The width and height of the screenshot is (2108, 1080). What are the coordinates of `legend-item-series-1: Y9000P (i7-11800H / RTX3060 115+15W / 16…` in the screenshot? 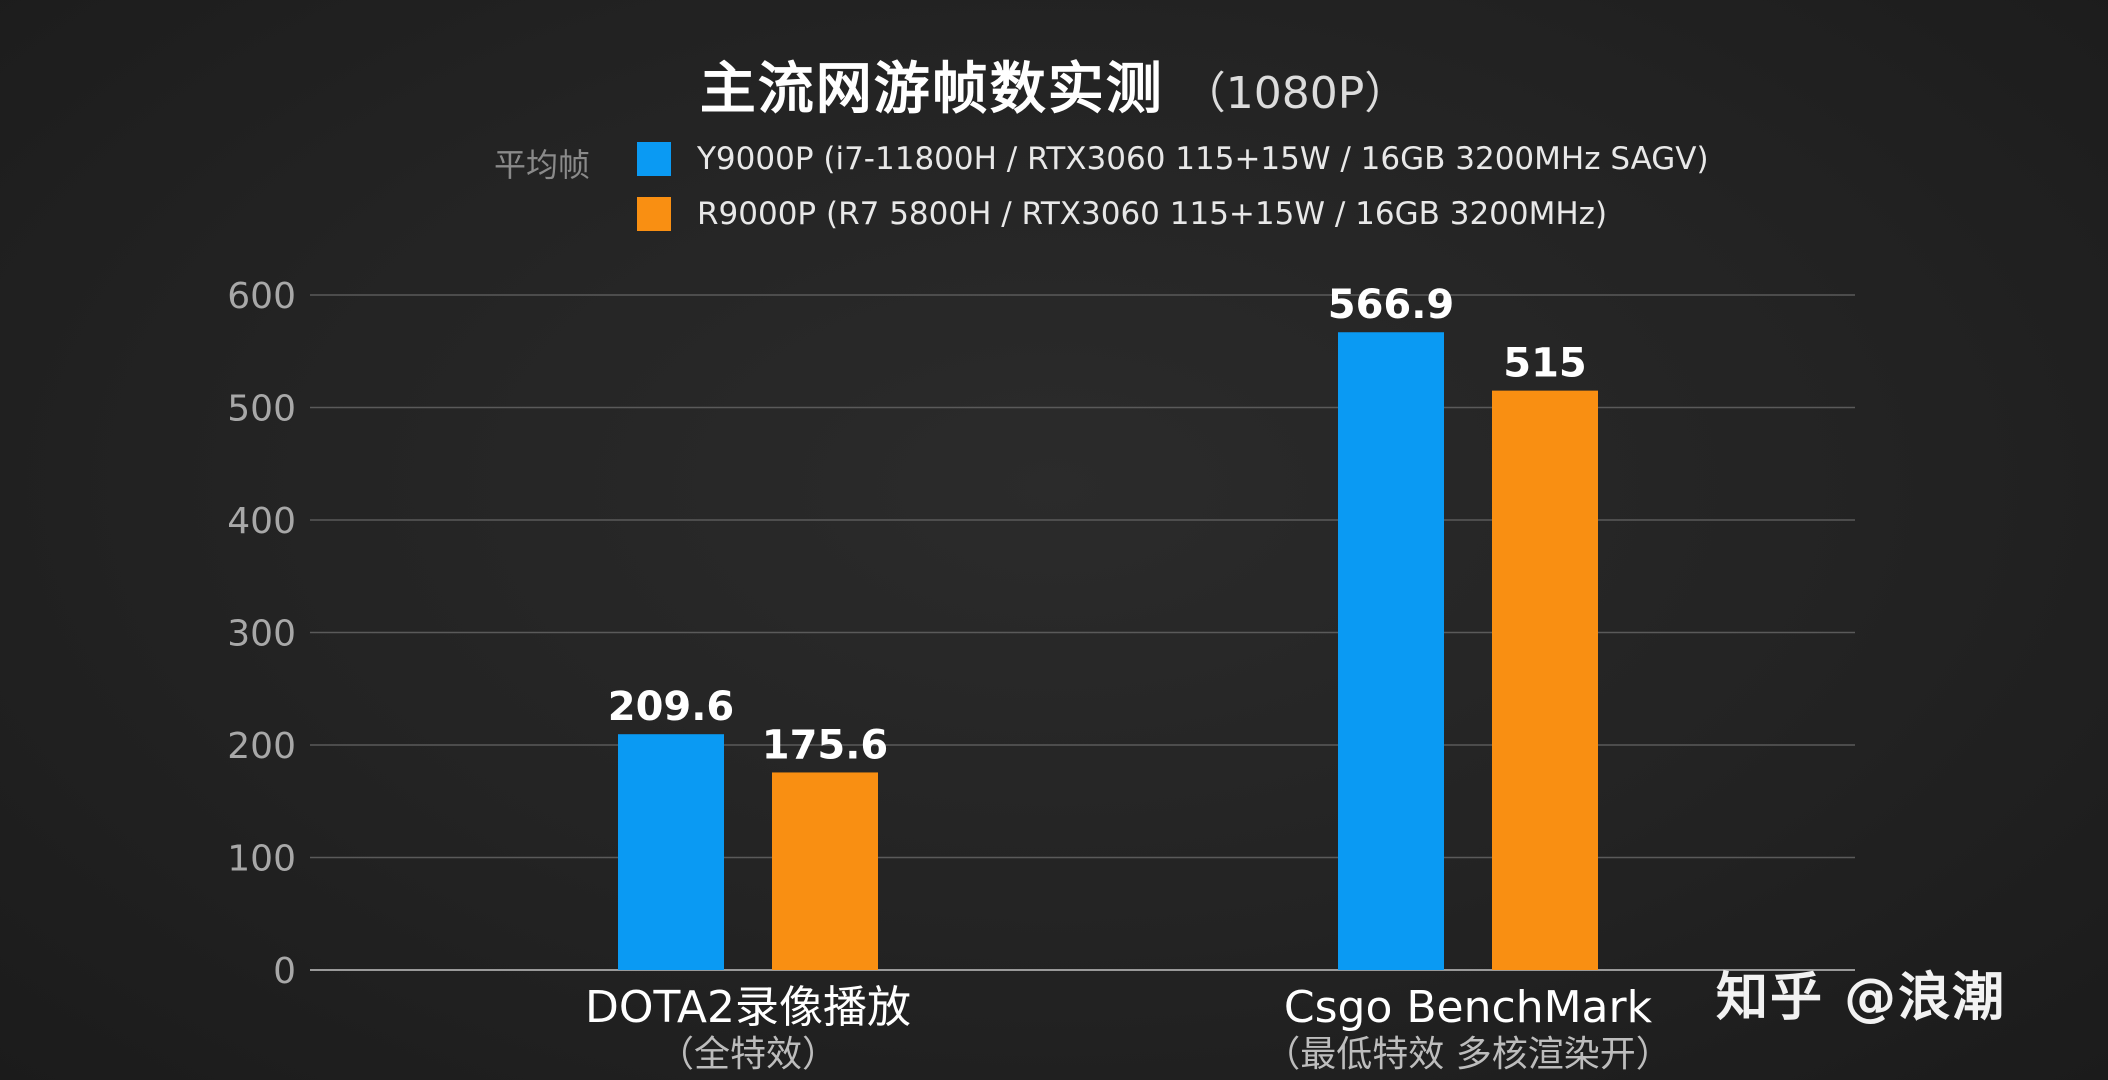 It's located at (1173, 159).